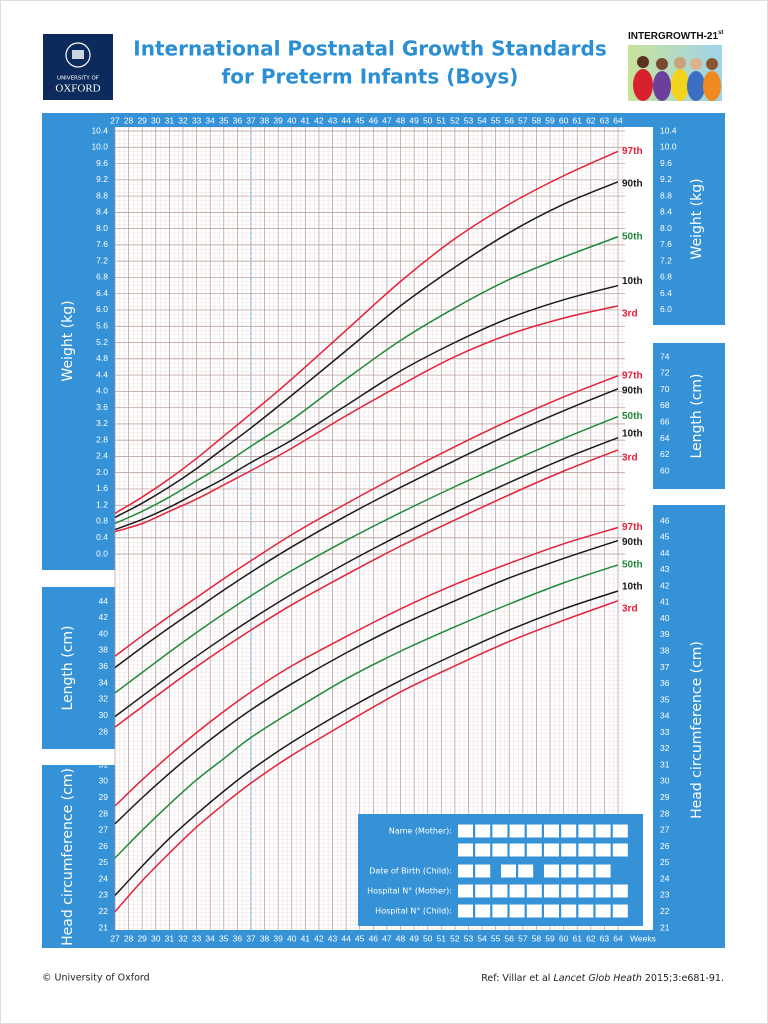 Image resolution: width=768 pixels, height=1024 pixels. I want to click on x-tick-label: 31, so click(170, 938).